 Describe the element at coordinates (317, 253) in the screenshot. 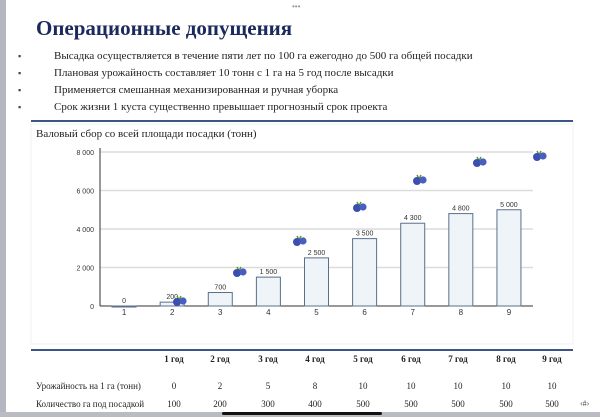

I see `data-label: 2 500` at that location.